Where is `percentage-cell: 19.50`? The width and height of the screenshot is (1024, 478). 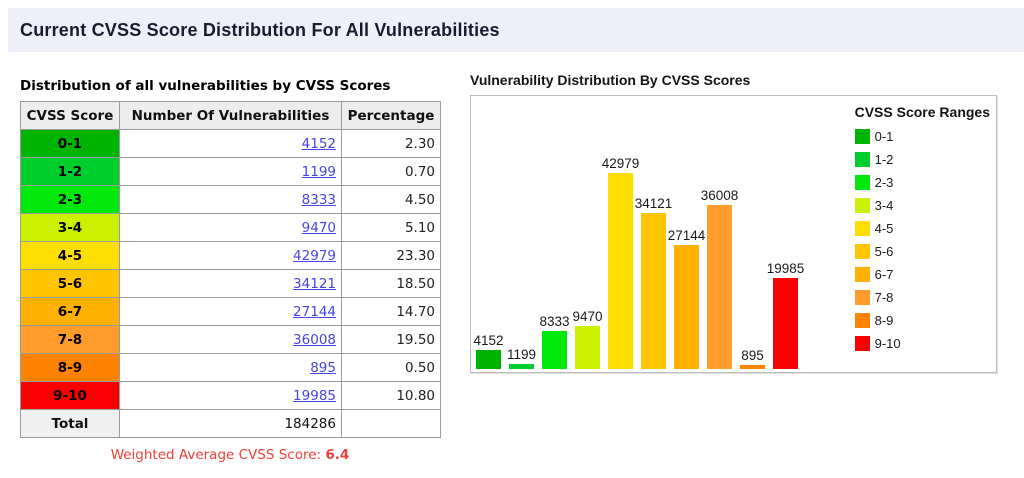 percentage-cell: 19.50 is located at coordinates (391, 339).